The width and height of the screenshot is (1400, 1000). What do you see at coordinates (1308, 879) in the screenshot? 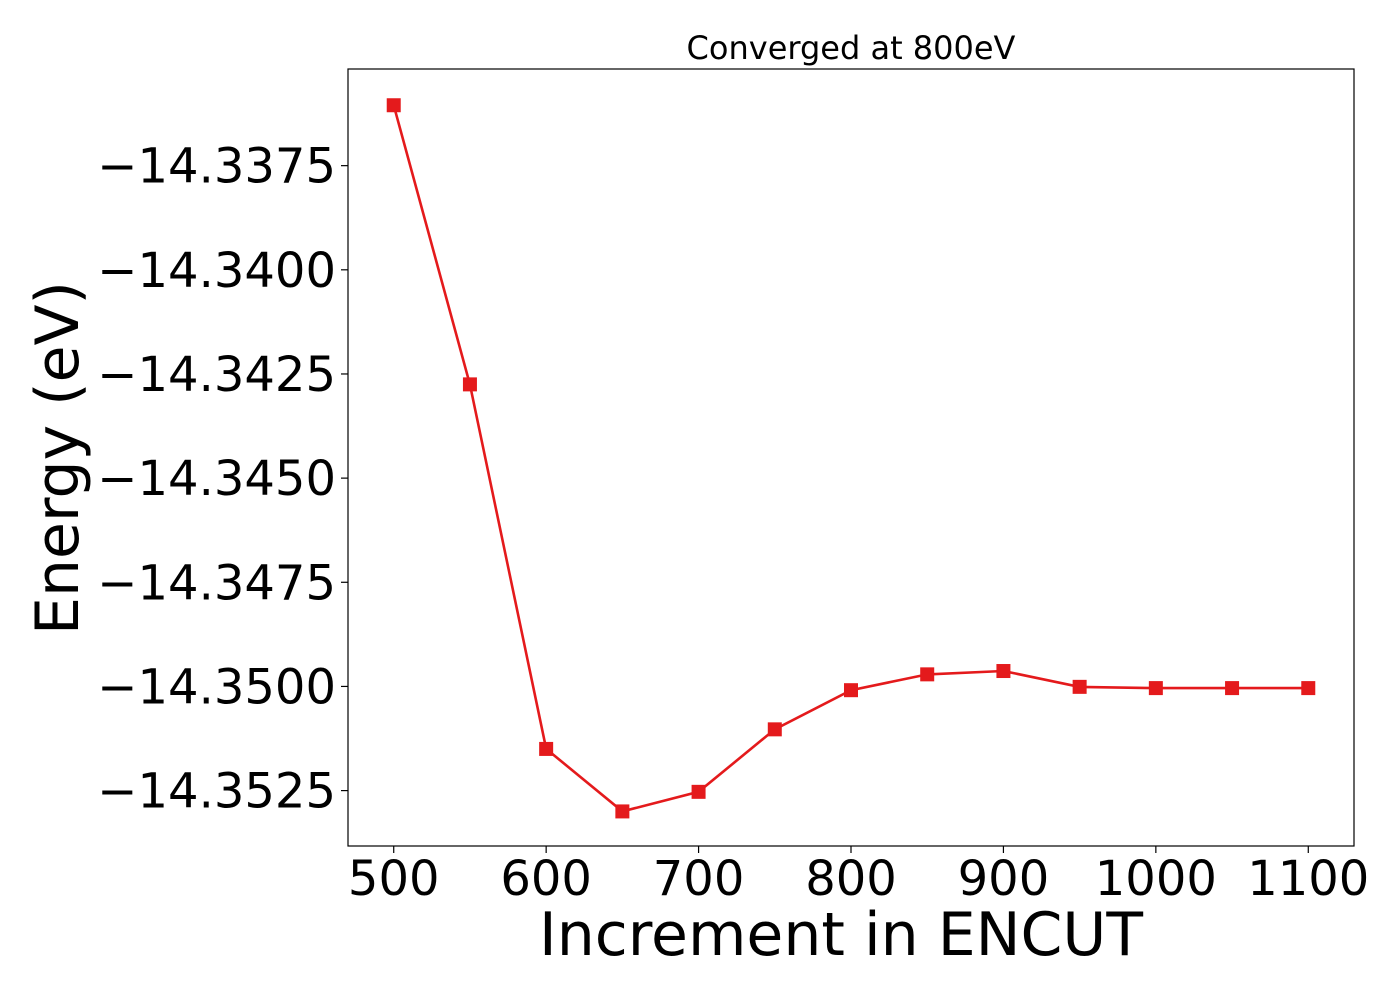
I see `x-tick-label: 1100` at bounding box center [1308, 879].